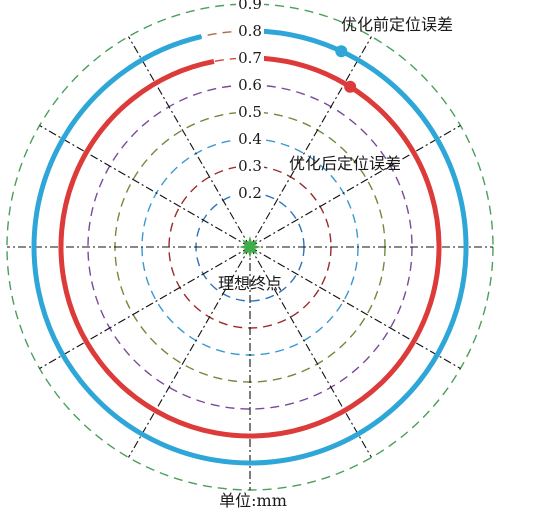  I want to click on ring-label-bg-0.7, so click(250, 58).